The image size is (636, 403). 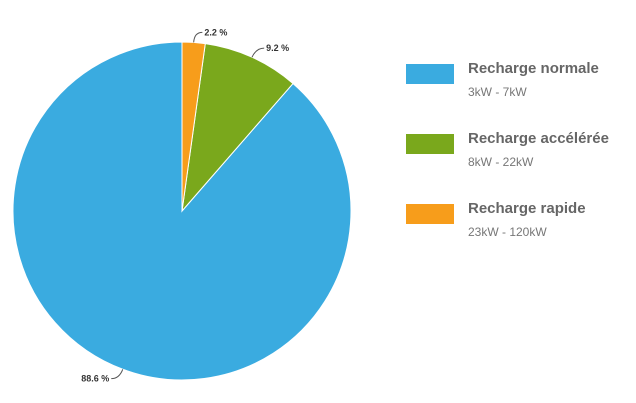 What do you see at coordinates (501, 162) in the screenshot?
I see `legend-subtitle: 8kW - 22kW` at bounding box center [501, 162].